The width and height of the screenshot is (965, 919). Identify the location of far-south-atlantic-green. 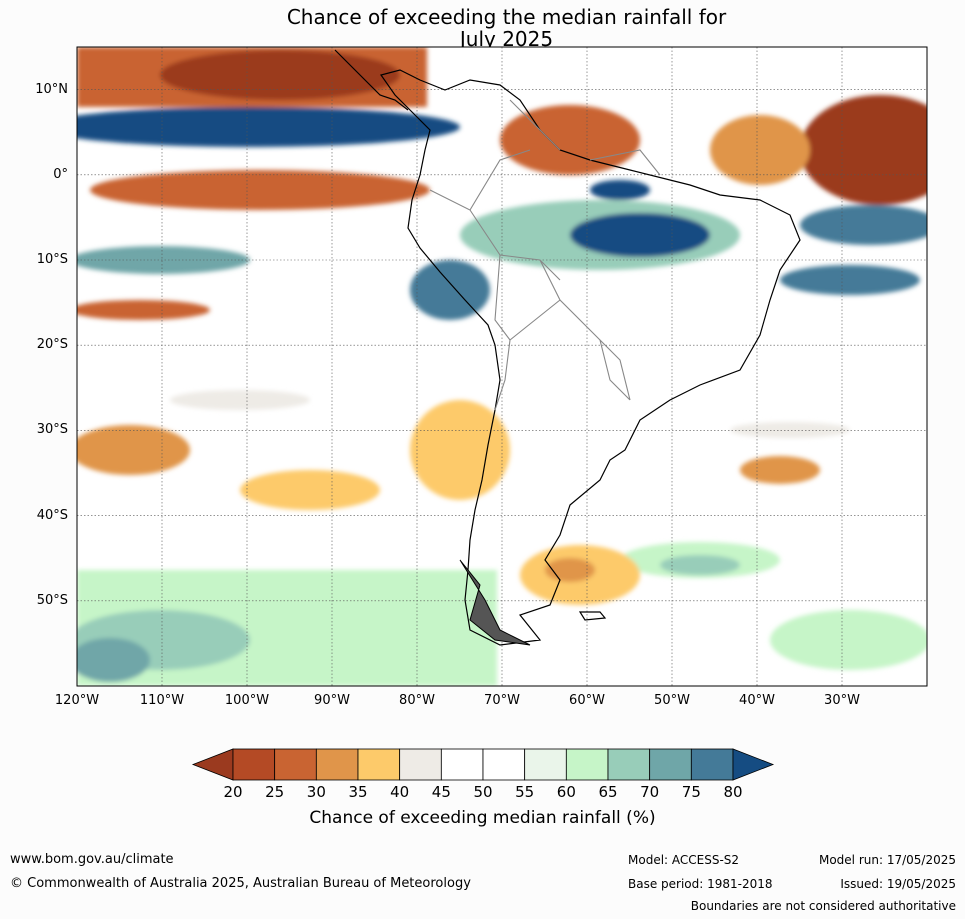
(848, 640).